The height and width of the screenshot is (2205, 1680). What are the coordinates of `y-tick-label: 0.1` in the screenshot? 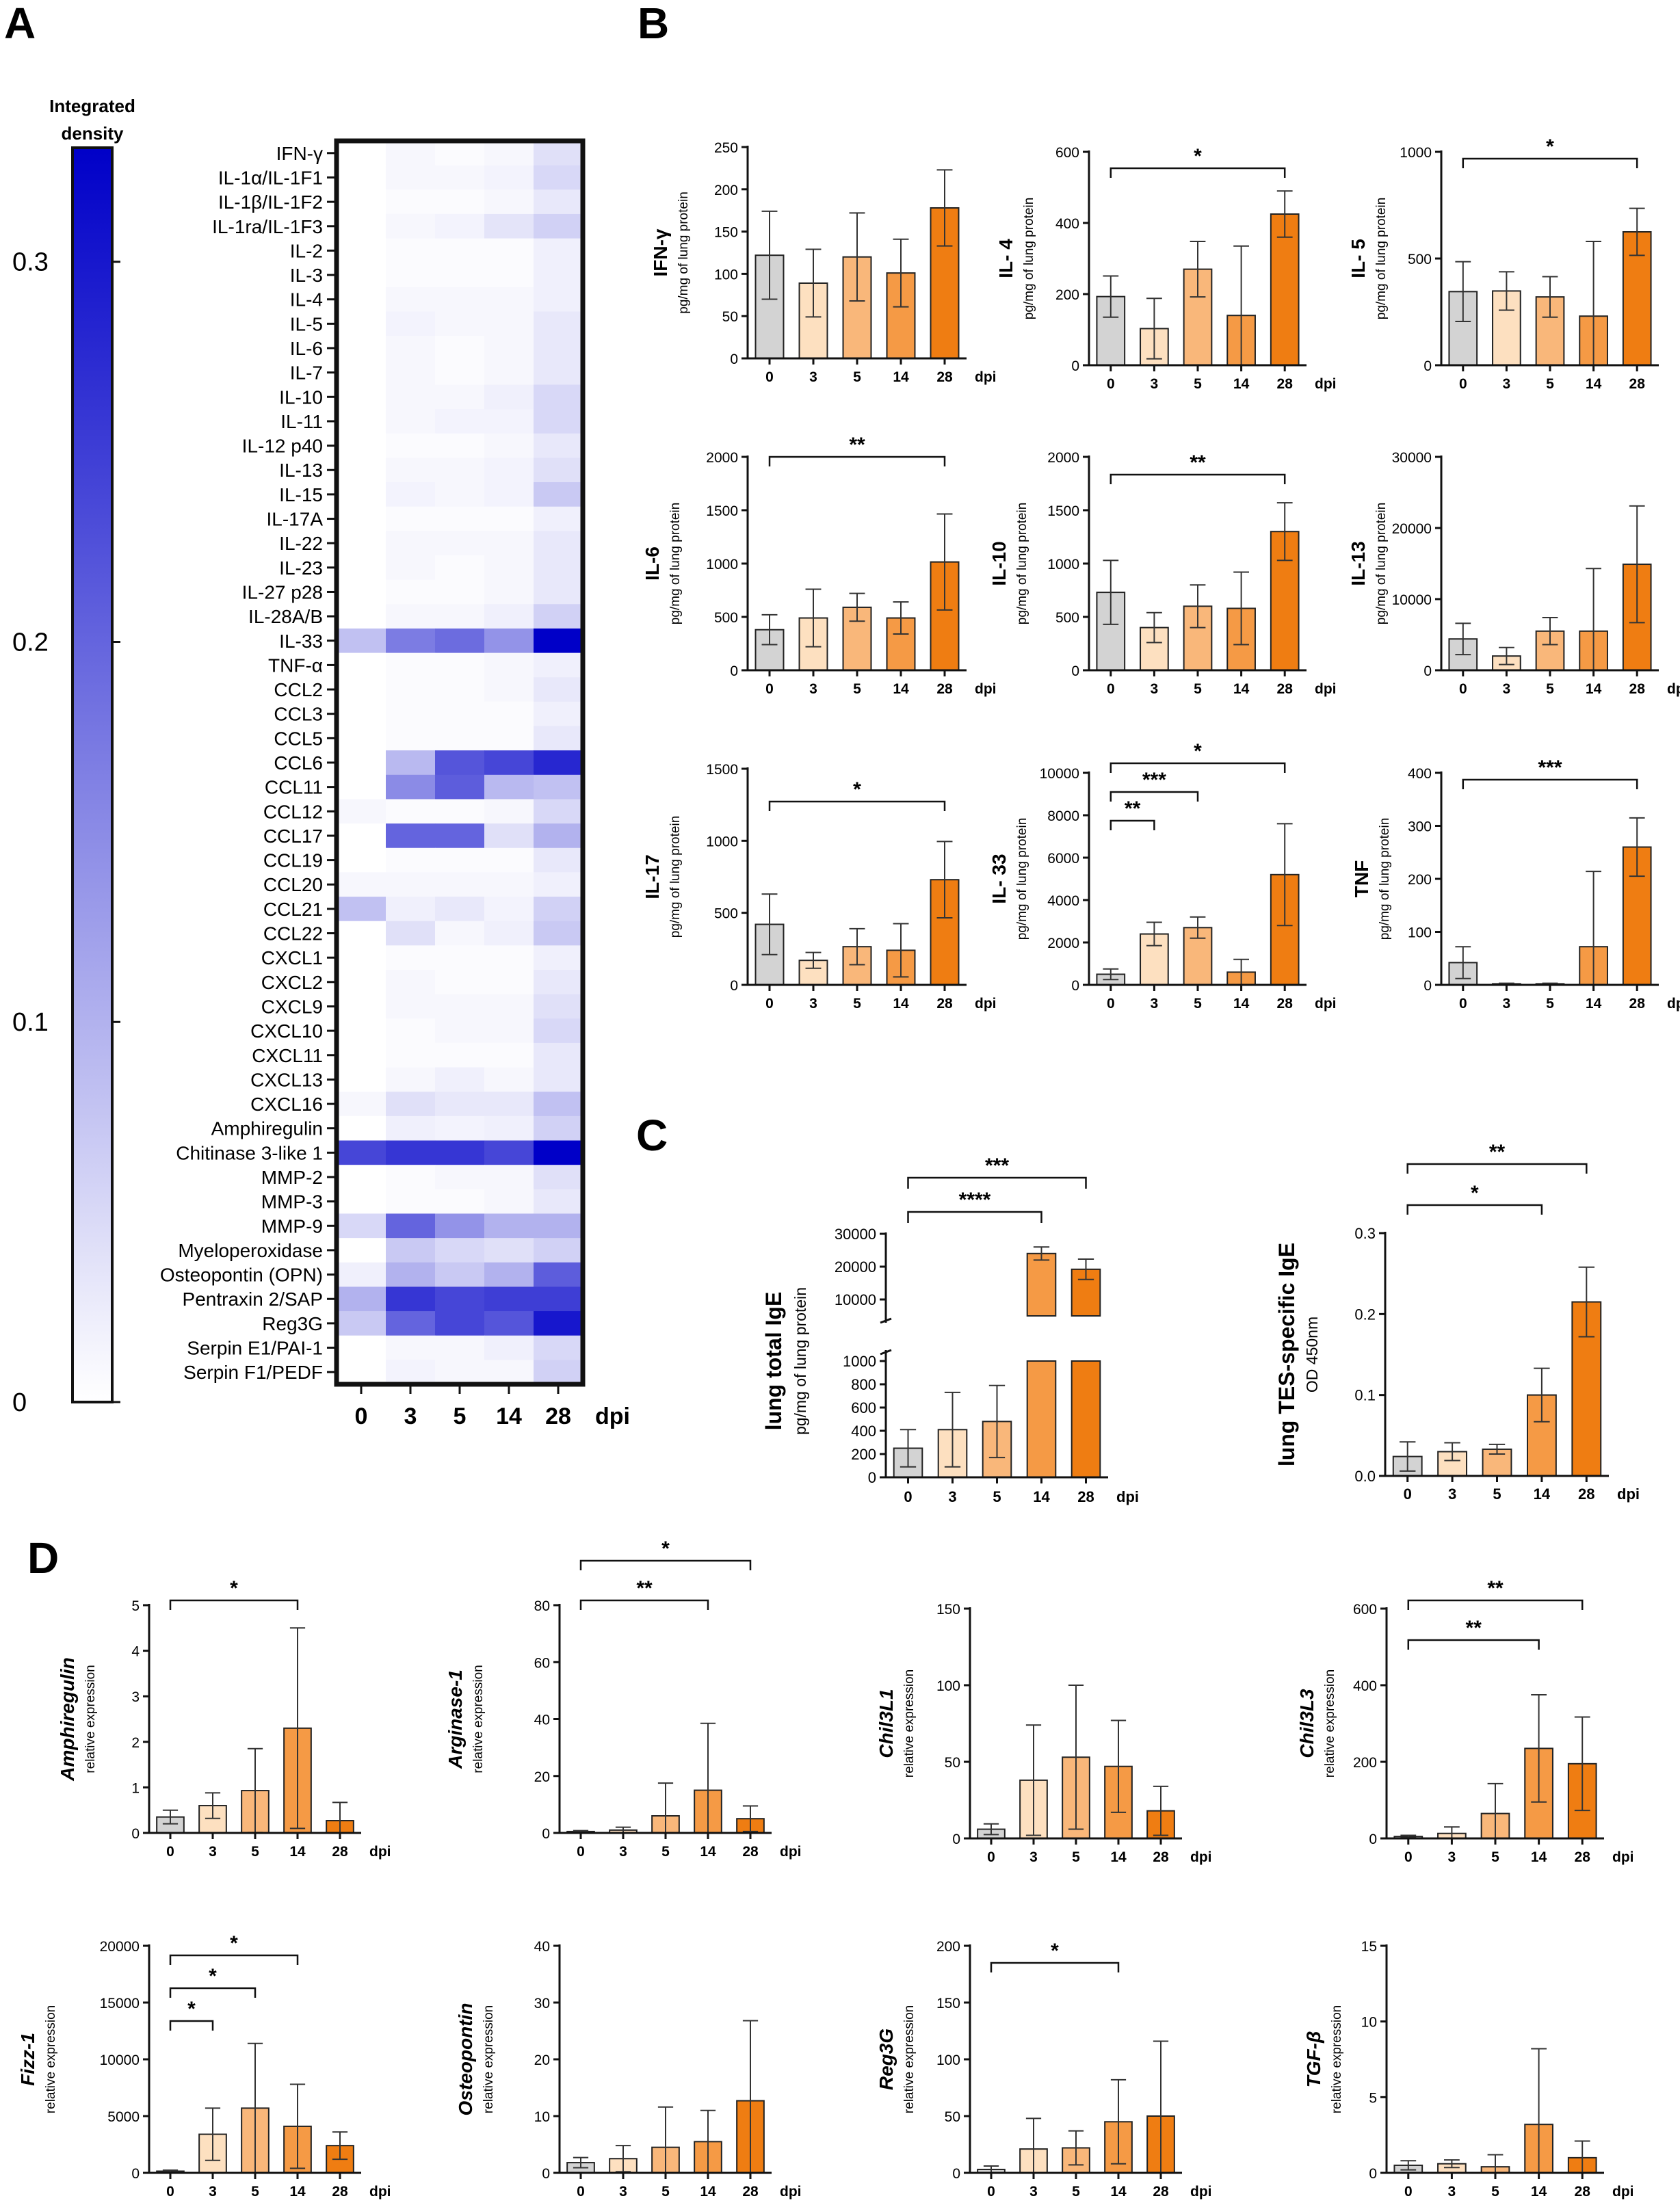 It's located at (1365, 1395).